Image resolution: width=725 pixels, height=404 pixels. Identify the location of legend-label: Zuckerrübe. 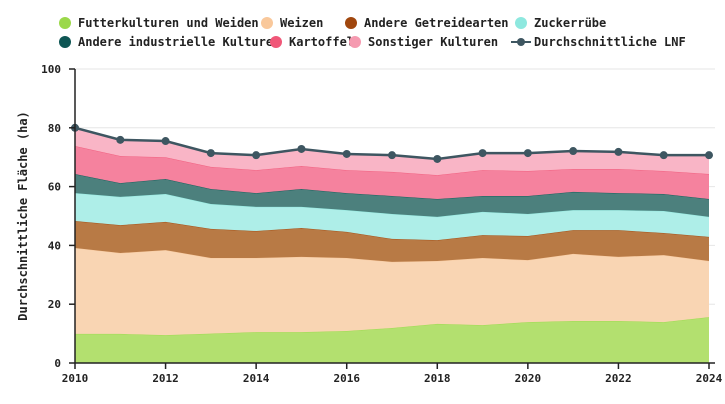
(570, 23).